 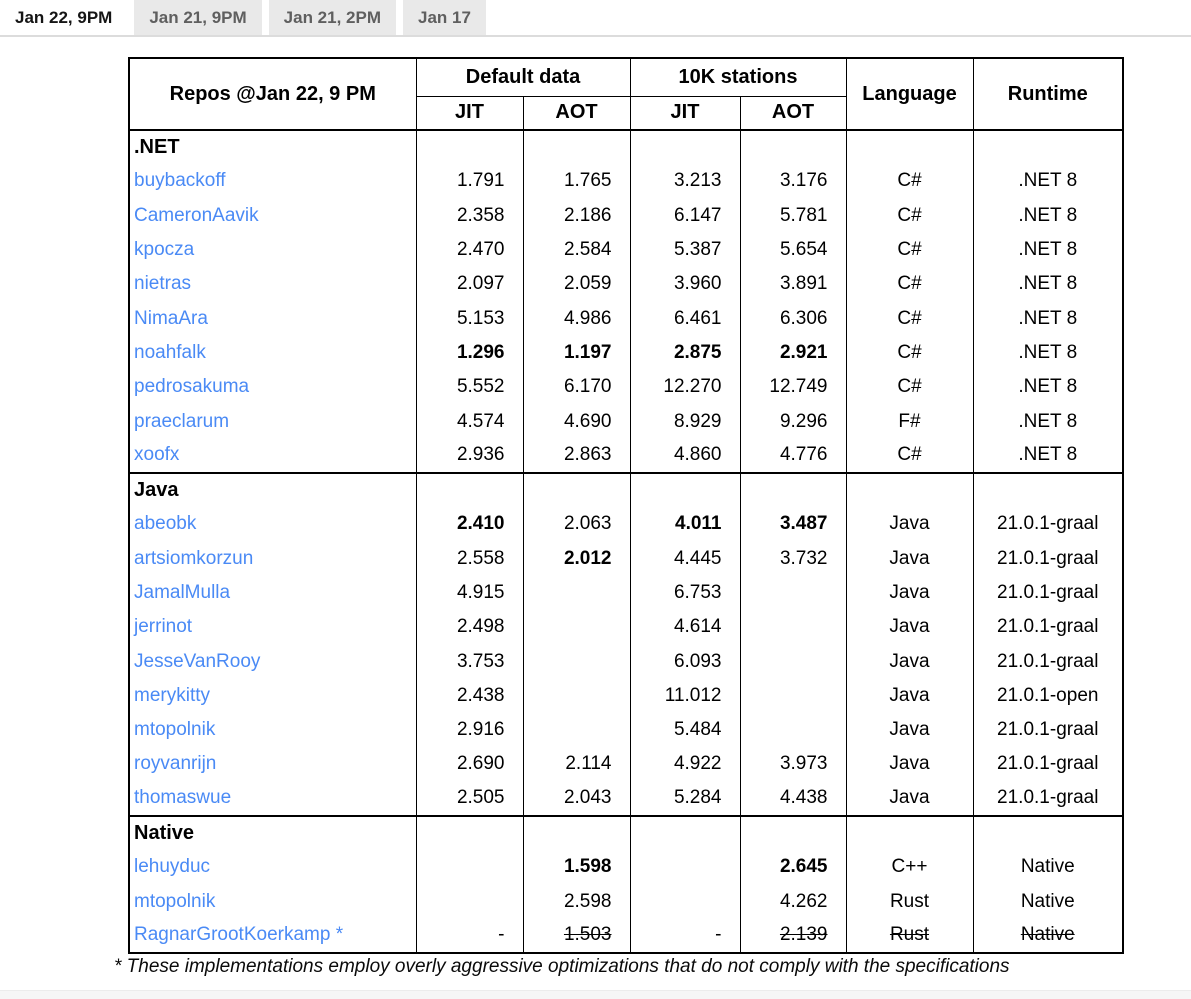 What do you see at coordinates (272, 215) in the screenshot?
I see `repo-cell: CameronAavik` at bounding box center [272, 215].